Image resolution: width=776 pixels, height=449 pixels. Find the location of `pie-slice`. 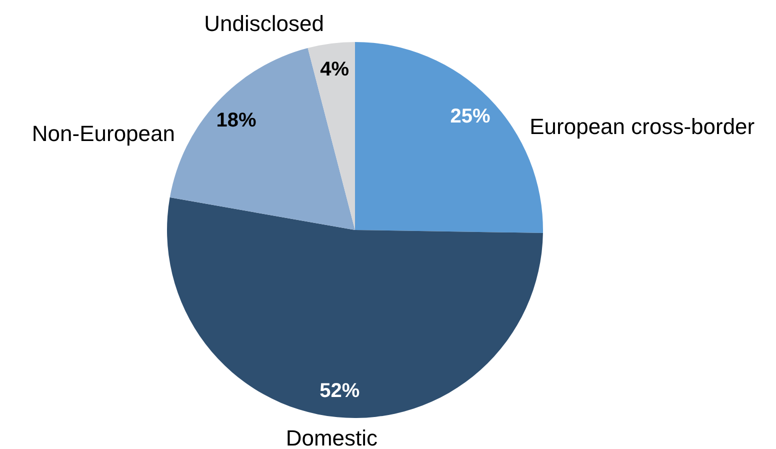

pie-slice is located at coordinates (331, 136).